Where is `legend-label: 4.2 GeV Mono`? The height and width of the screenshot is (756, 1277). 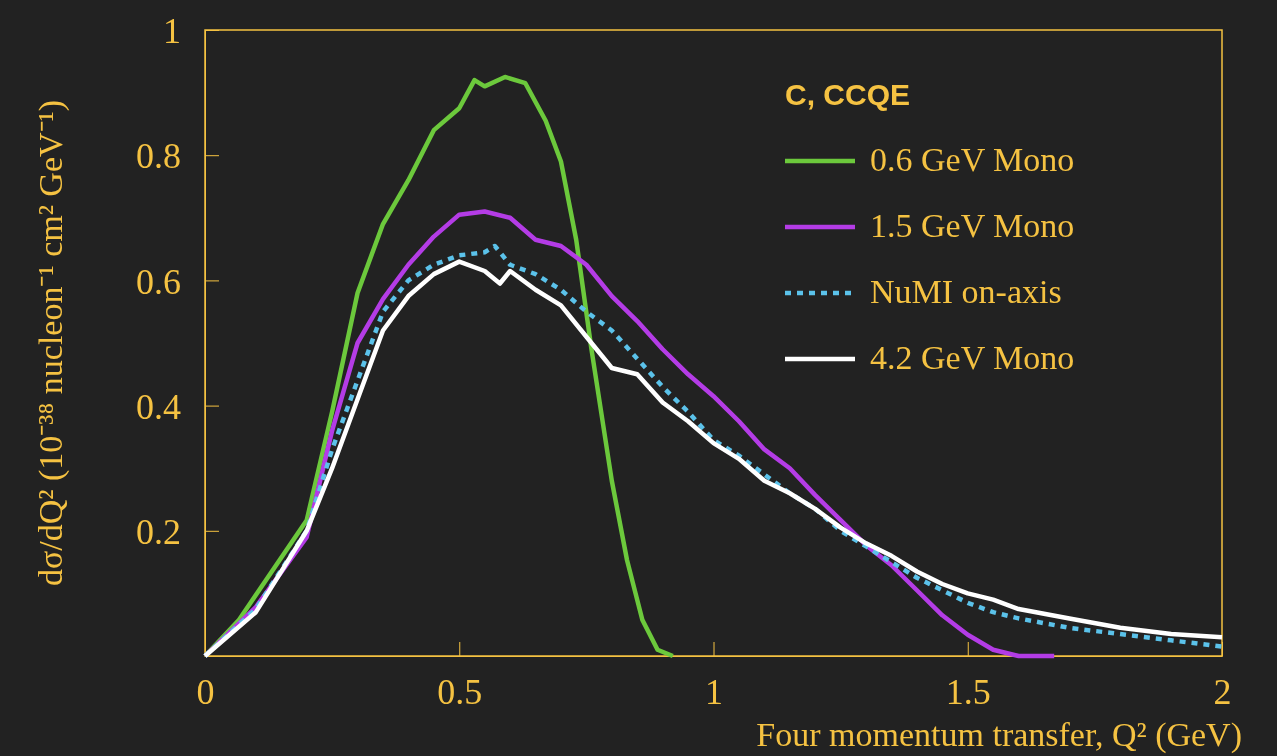 legend-label: 4.2 GeV Mono is located at coordinates (972, 357).